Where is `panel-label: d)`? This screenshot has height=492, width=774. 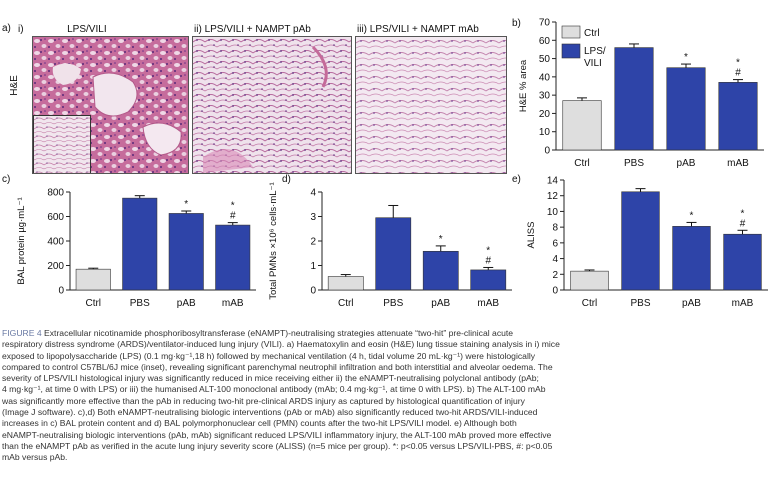
panel-label: d) is located at coordinates (286, 179).